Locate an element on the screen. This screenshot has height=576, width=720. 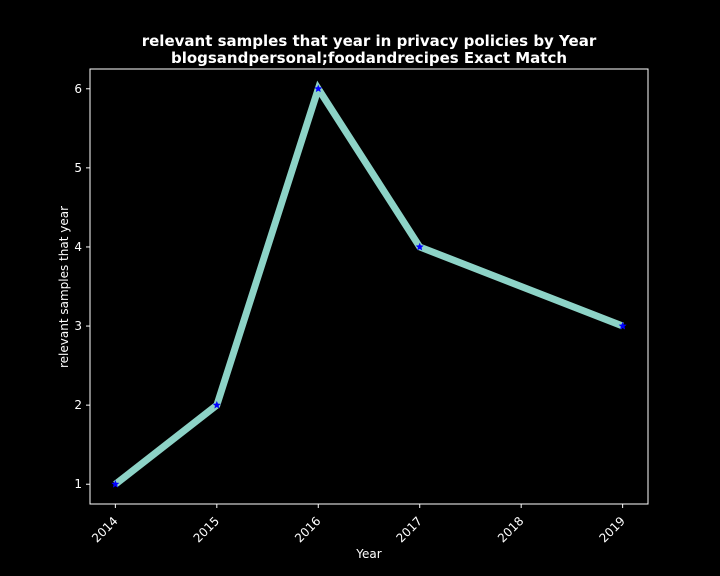
x-axis-label: Year is located at coordinates (368, 554).